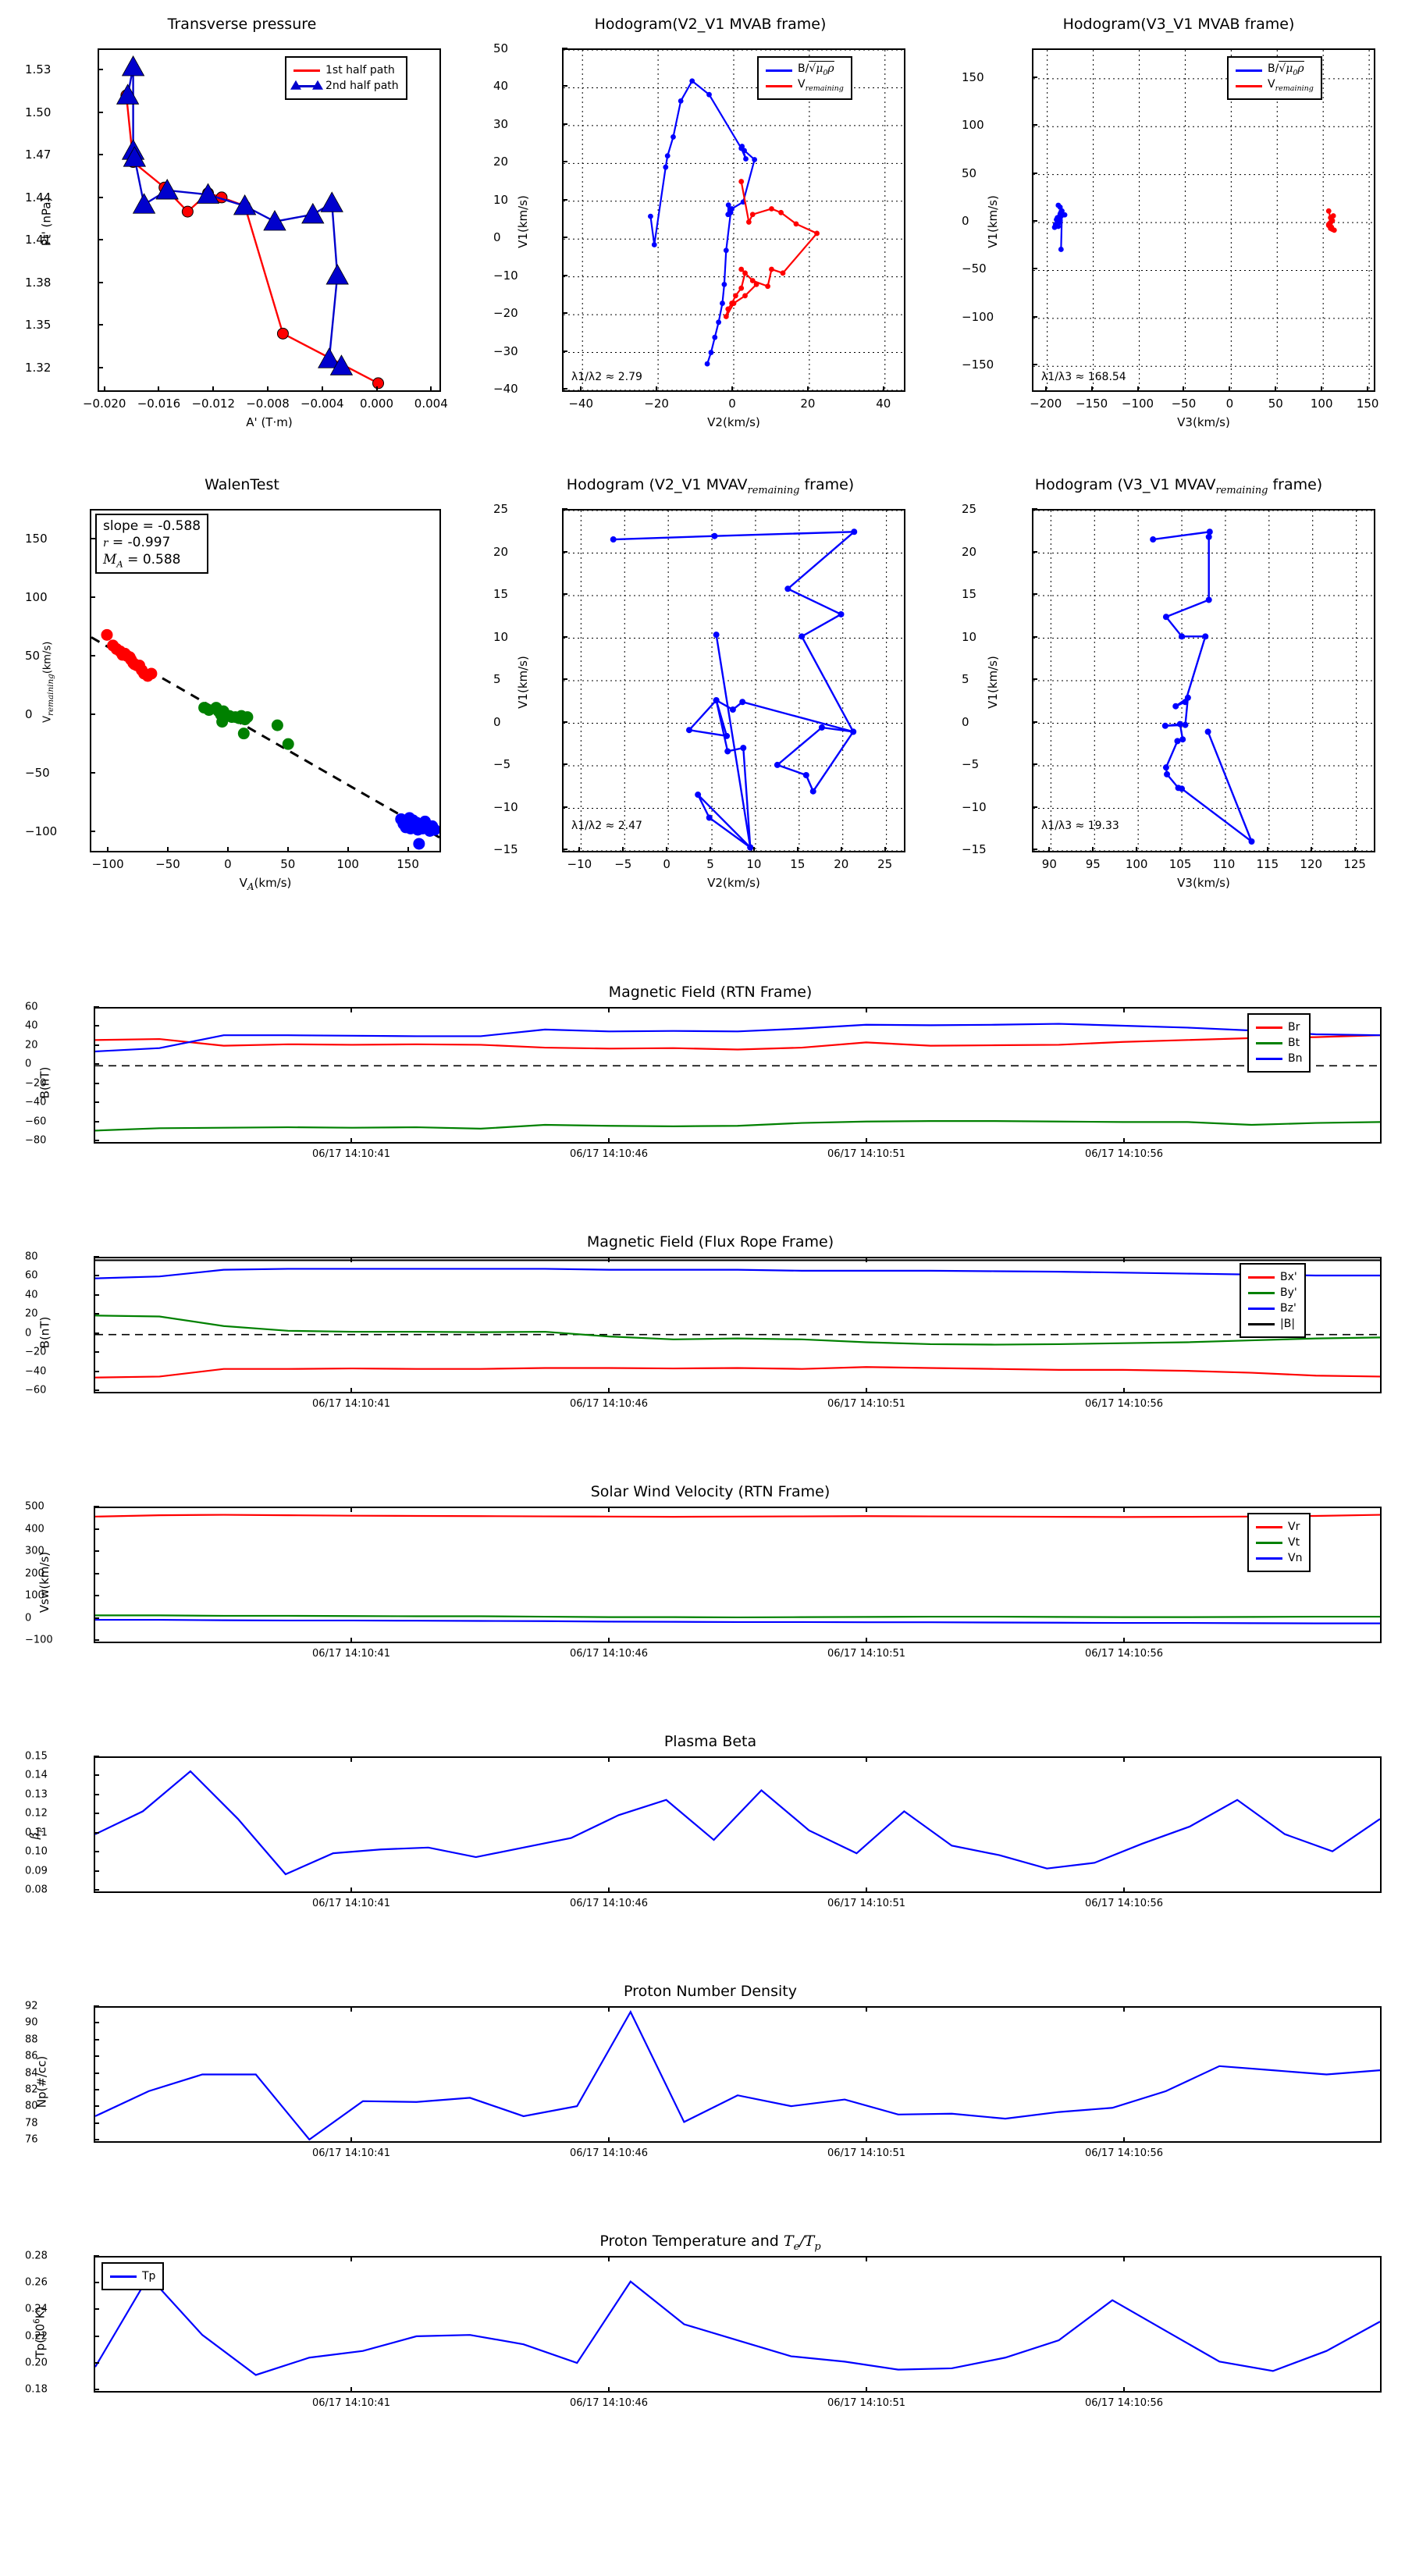  Describe the element at coordinates (34, 1506) in the screenshot. I see `y-tick-label: 500` at that location.